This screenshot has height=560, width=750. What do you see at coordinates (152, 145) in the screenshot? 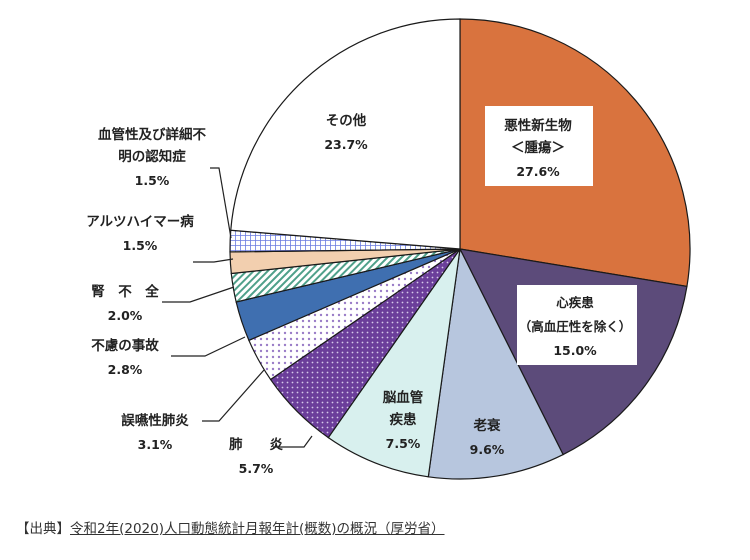
I see `slice-label: 血管性及び詳細不明の認知症` at bounding box center [152, 145].